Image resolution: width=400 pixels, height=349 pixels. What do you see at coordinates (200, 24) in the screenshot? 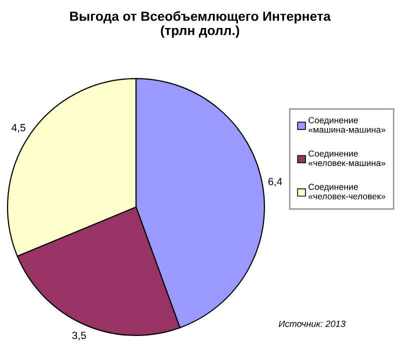
I see `chart-title: Выгода от Всеобъемлющего Интернета (трлн долл.)` at bounding box center [200, 24].